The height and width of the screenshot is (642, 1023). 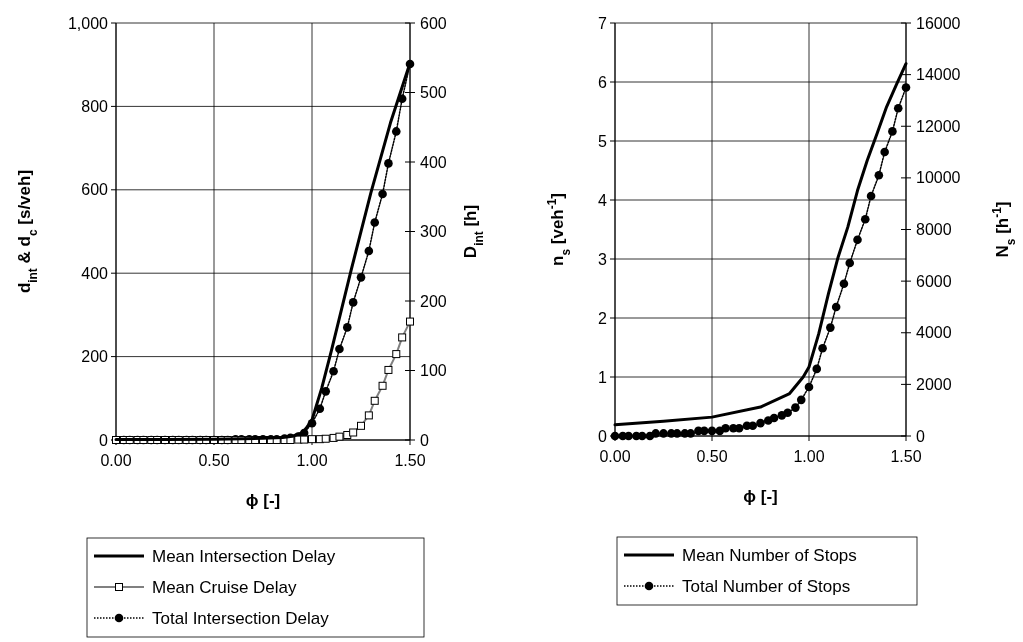 What do you see at coordinates (433, 301) in the screenshot?
I see `y2-tick-label: 200` at bounding box center [433, 301].